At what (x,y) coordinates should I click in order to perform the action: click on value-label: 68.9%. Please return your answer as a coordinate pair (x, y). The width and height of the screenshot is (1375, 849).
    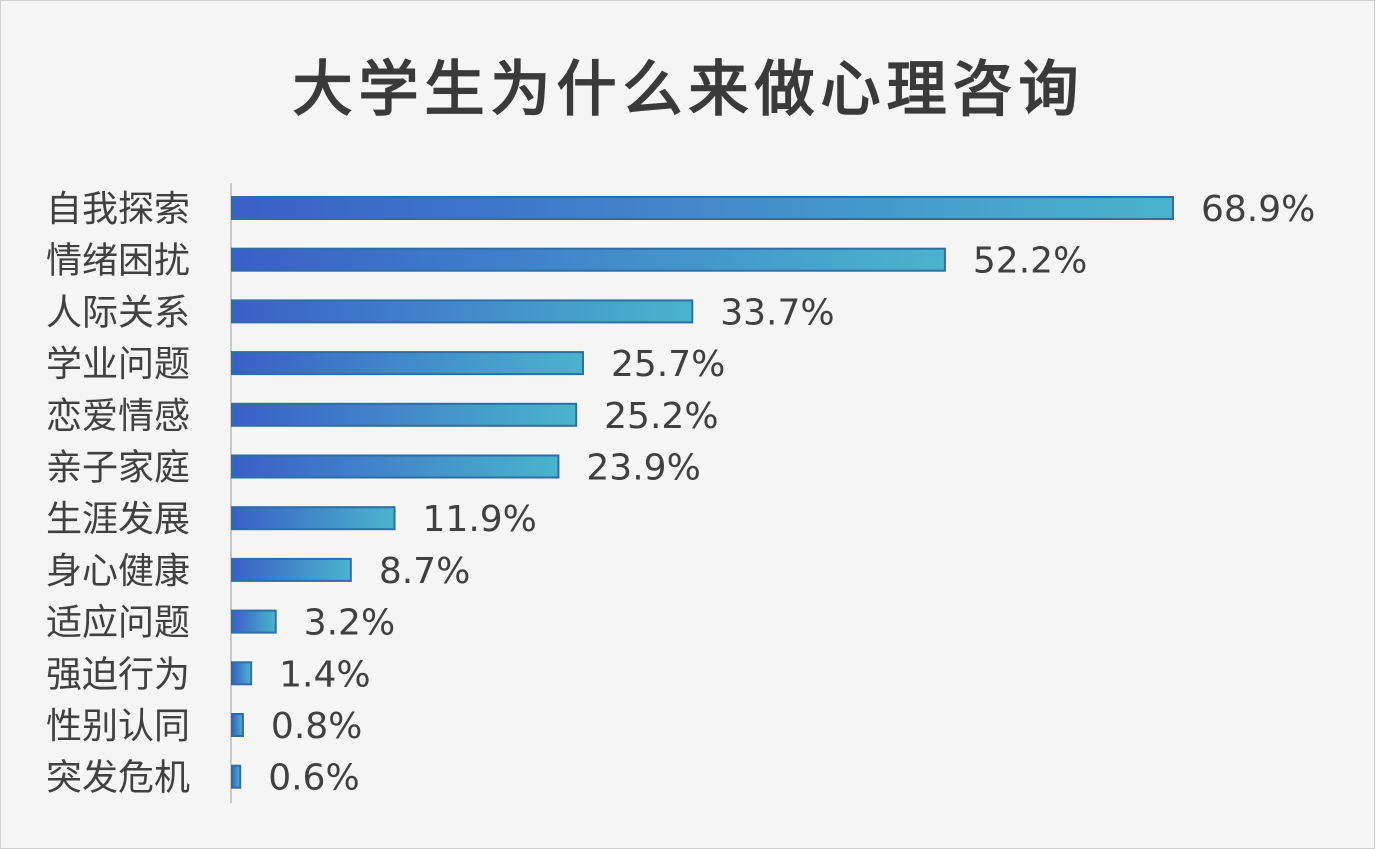
    Looking at the image, I should click on (1258, 209).